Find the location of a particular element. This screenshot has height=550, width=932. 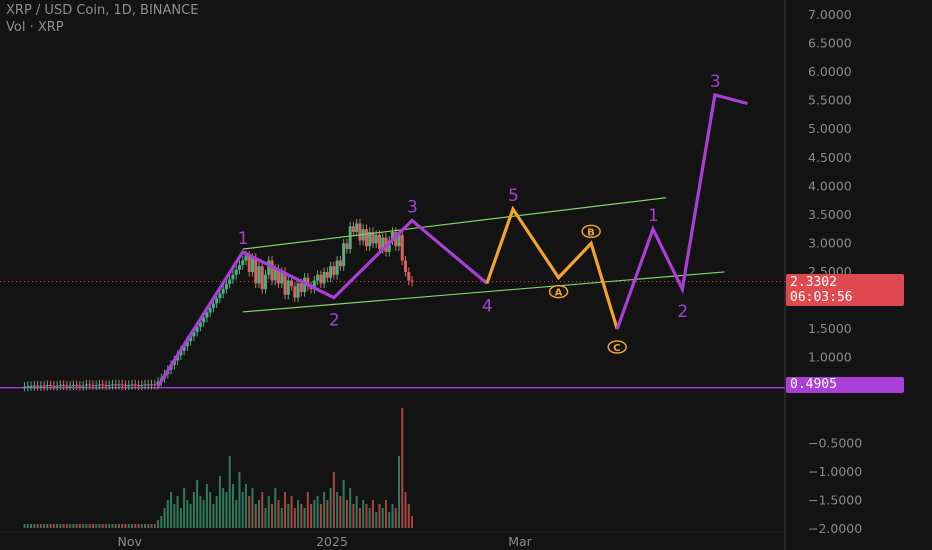

correction-label-circle is located at coordinates (558, 291).